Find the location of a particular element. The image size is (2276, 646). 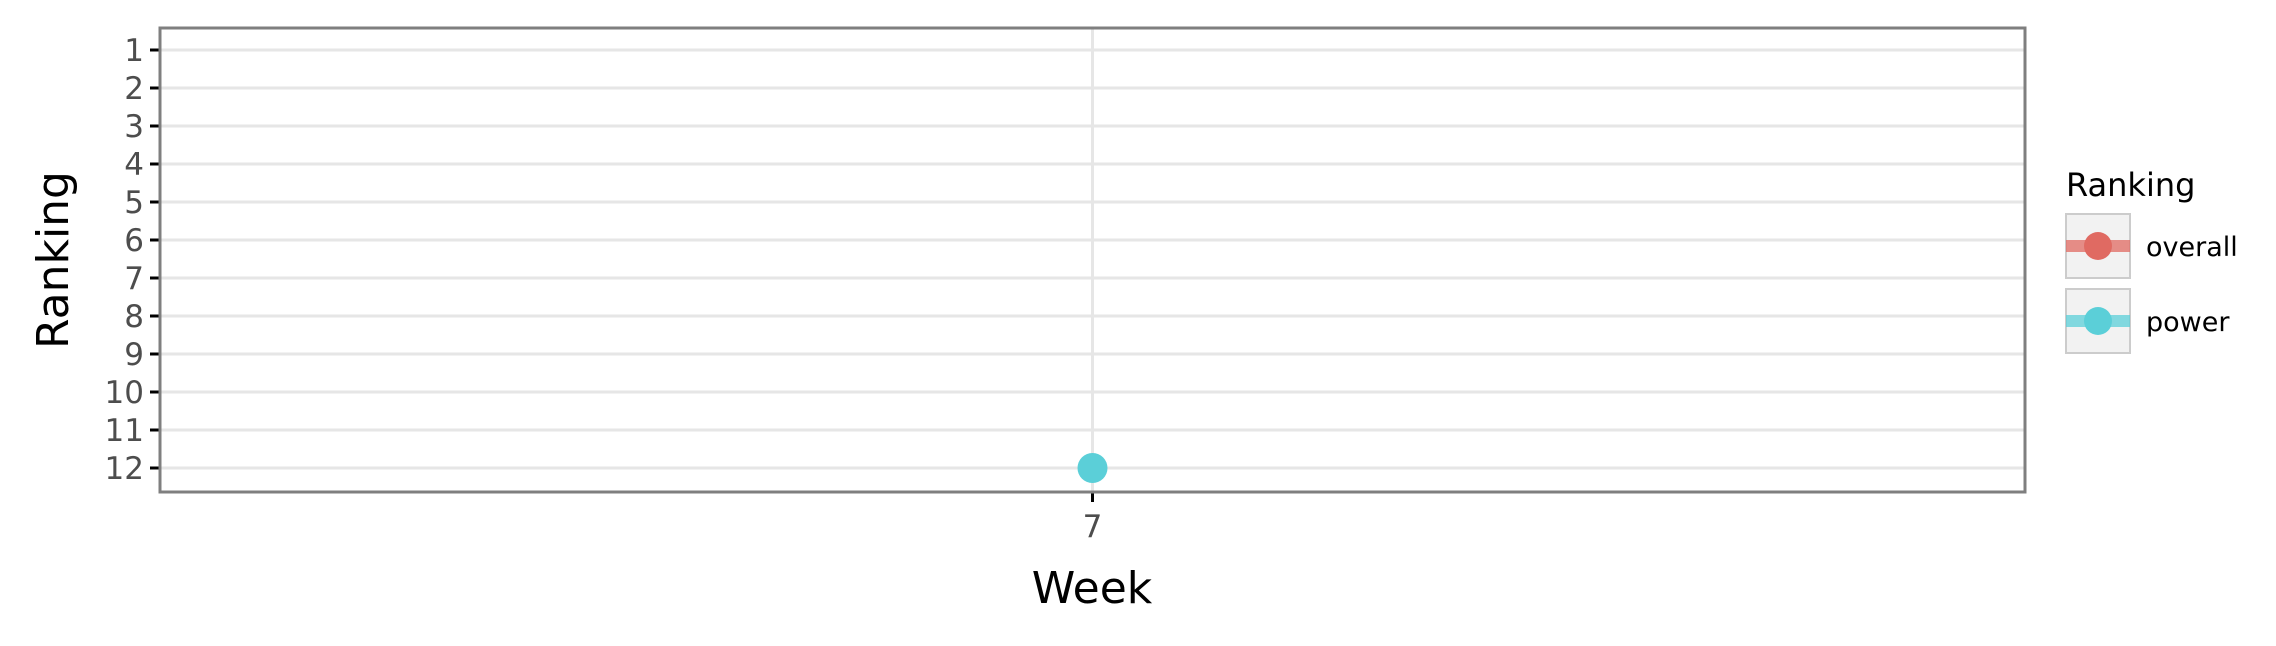

y-tick-label: 9 is located at coordinates (134, 355).